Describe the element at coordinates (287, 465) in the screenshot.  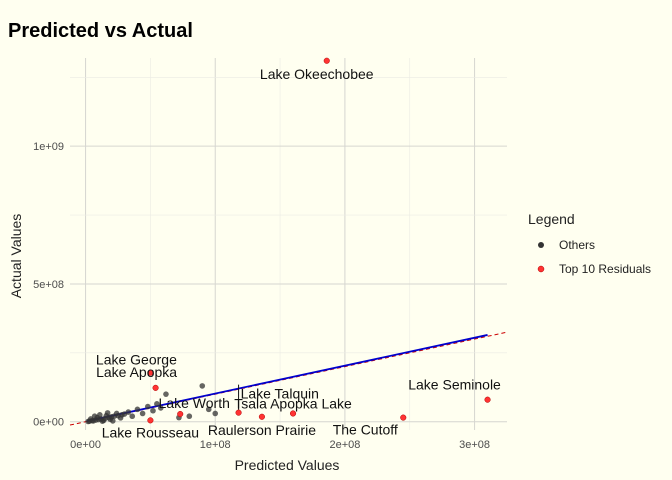
I see `x-axis-title: Predicted Values` at that location.